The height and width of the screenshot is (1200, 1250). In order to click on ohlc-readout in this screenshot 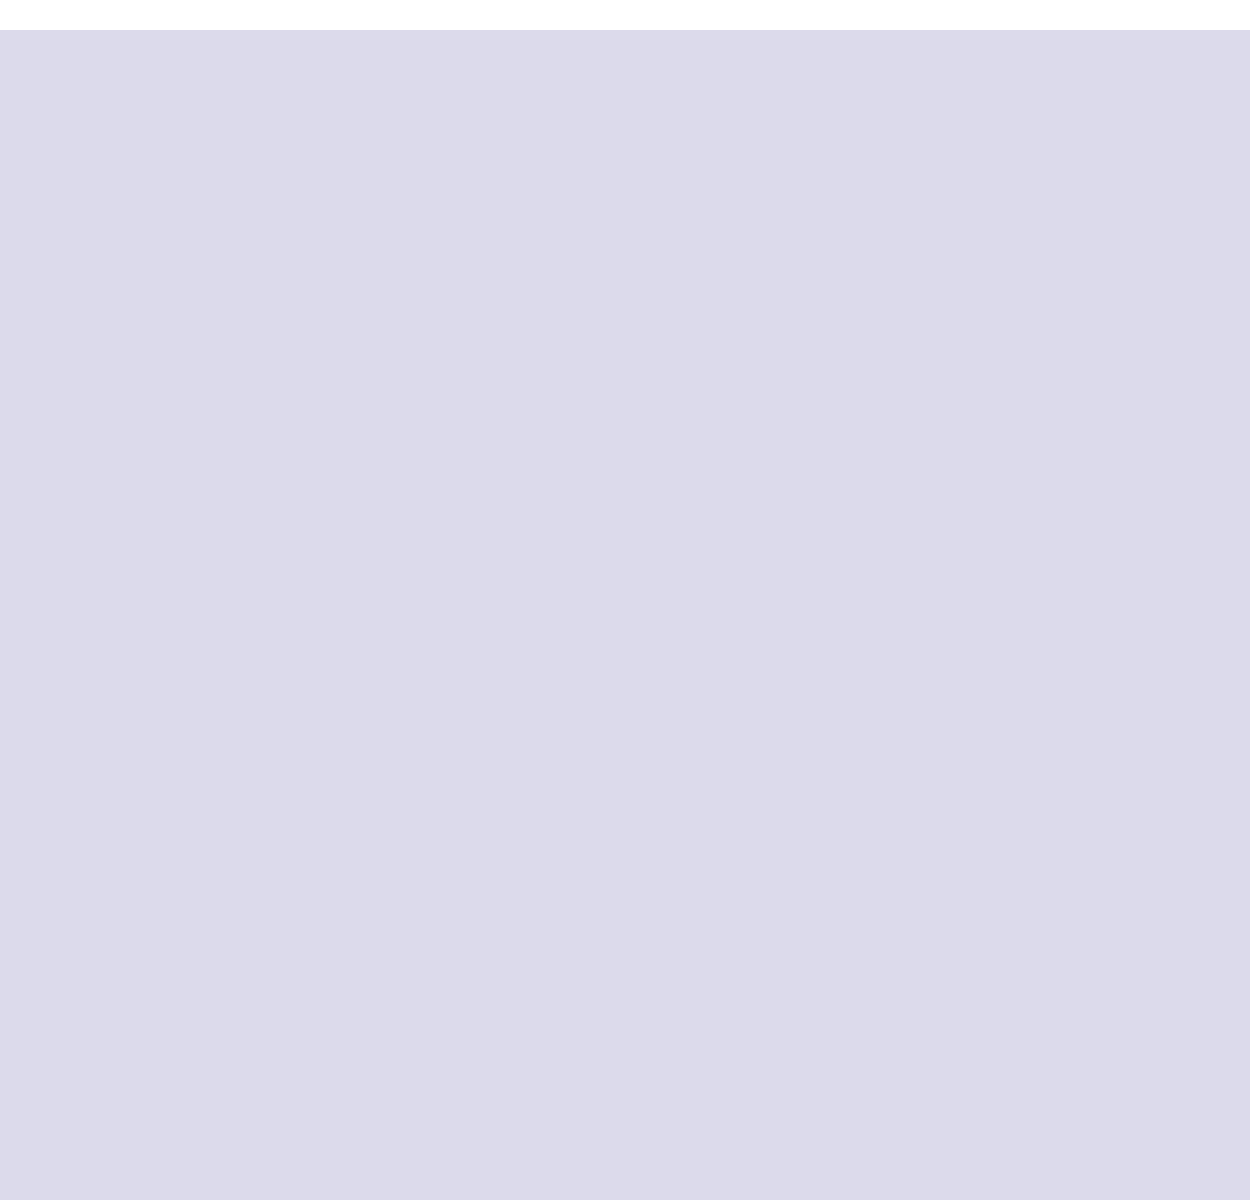, I will do `click(1224, 9)`.